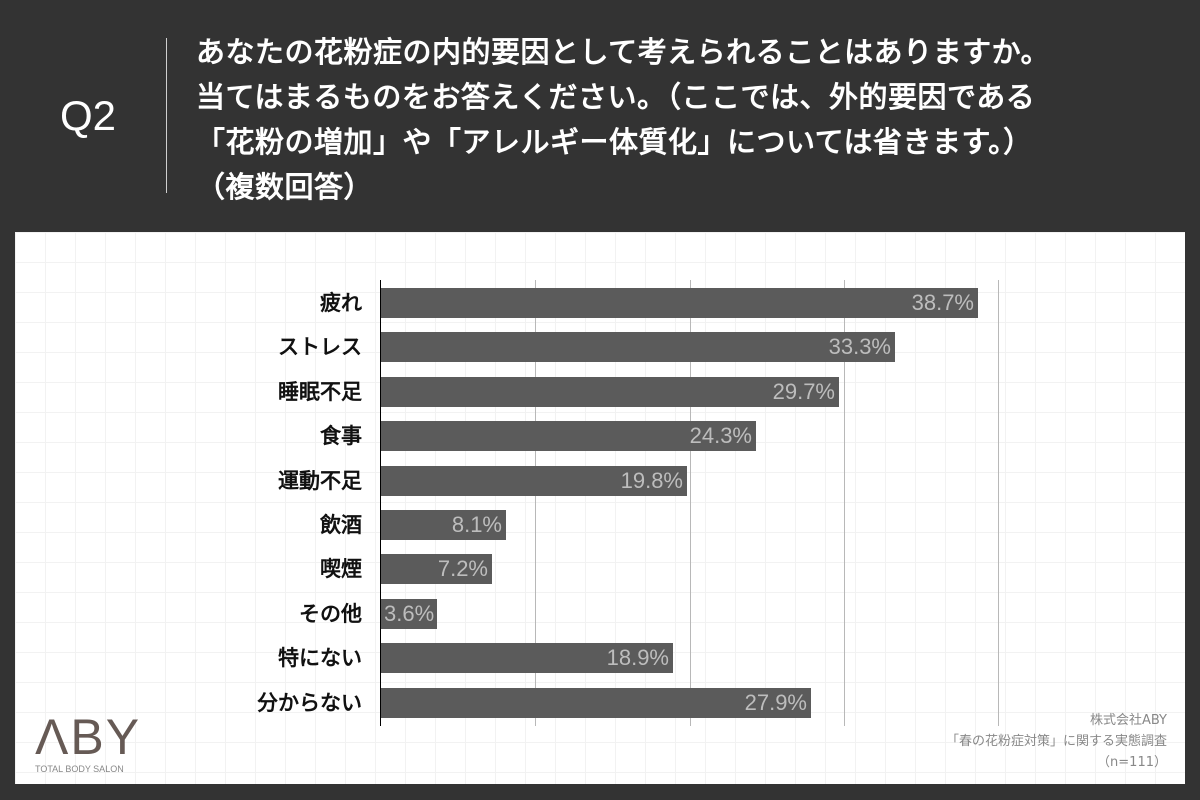 The height and width of the screenshot is (800, 1200). I want to click on source-sample: （n=111）, so click(1132, 762).